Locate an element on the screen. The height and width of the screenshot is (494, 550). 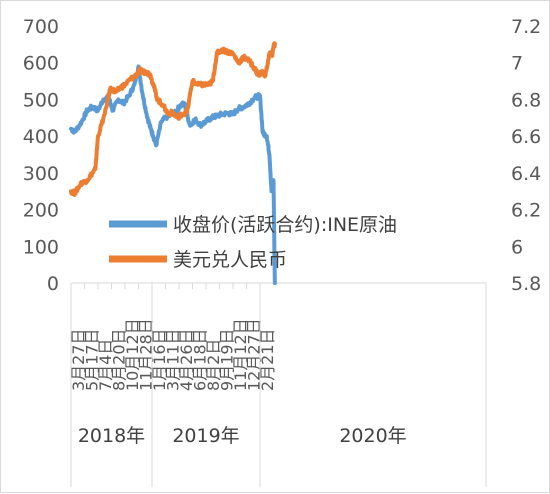
x-axis-tick-label: 1月16日 is located at coordinates (159, 359).